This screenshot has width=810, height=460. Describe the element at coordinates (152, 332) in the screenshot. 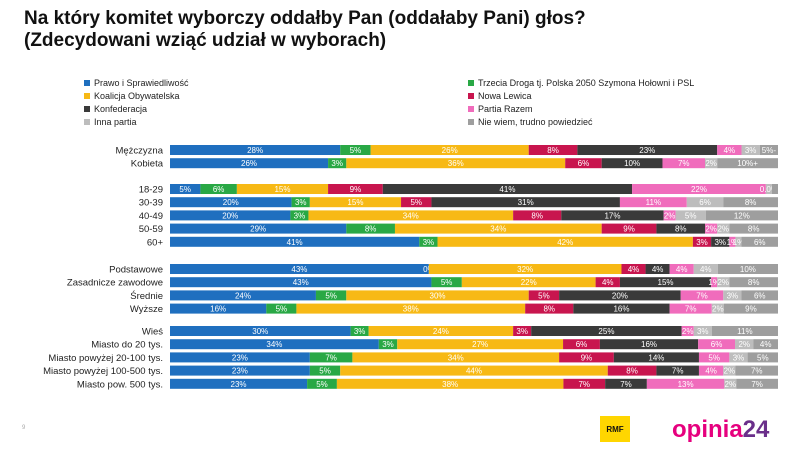

I see `row-label: Wieś` at that location.